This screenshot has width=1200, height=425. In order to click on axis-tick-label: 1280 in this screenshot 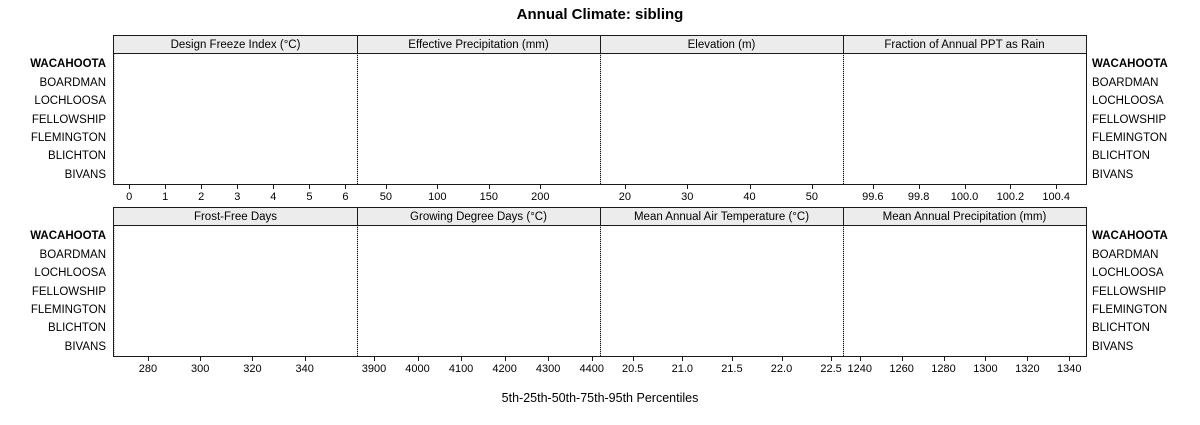, I will do `click(943, 369)`.